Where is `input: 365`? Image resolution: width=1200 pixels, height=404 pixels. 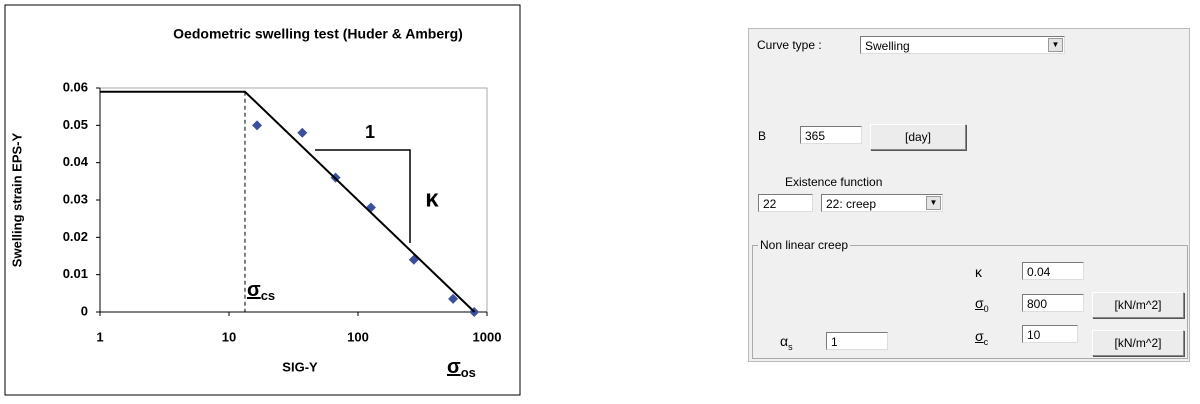
input: 365 is located at coordinates (831, 135).